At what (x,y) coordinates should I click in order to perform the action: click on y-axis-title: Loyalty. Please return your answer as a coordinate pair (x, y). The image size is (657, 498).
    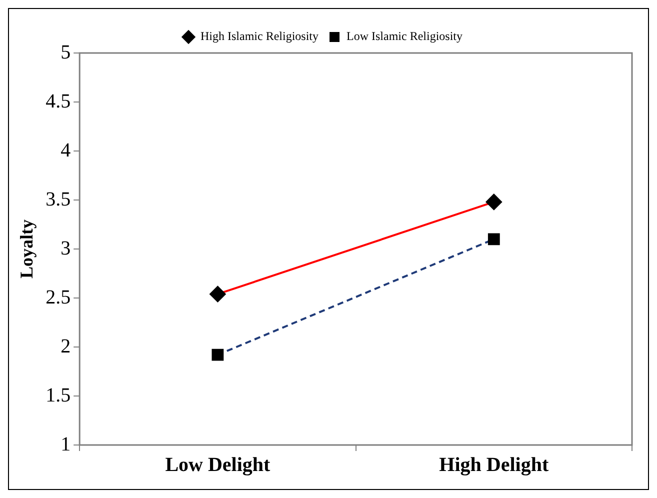
    Looking at the image, I should click on (26, 249).